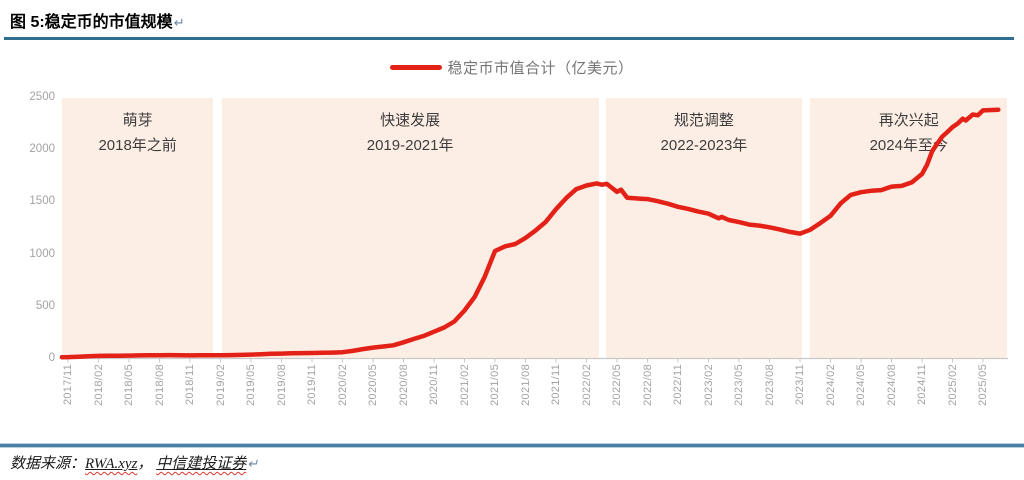  What do you see at coordinates (98, 385) in the screenshot?
I see `x-axis-tick-label: 2018/02` at bounding box center [98, 385].